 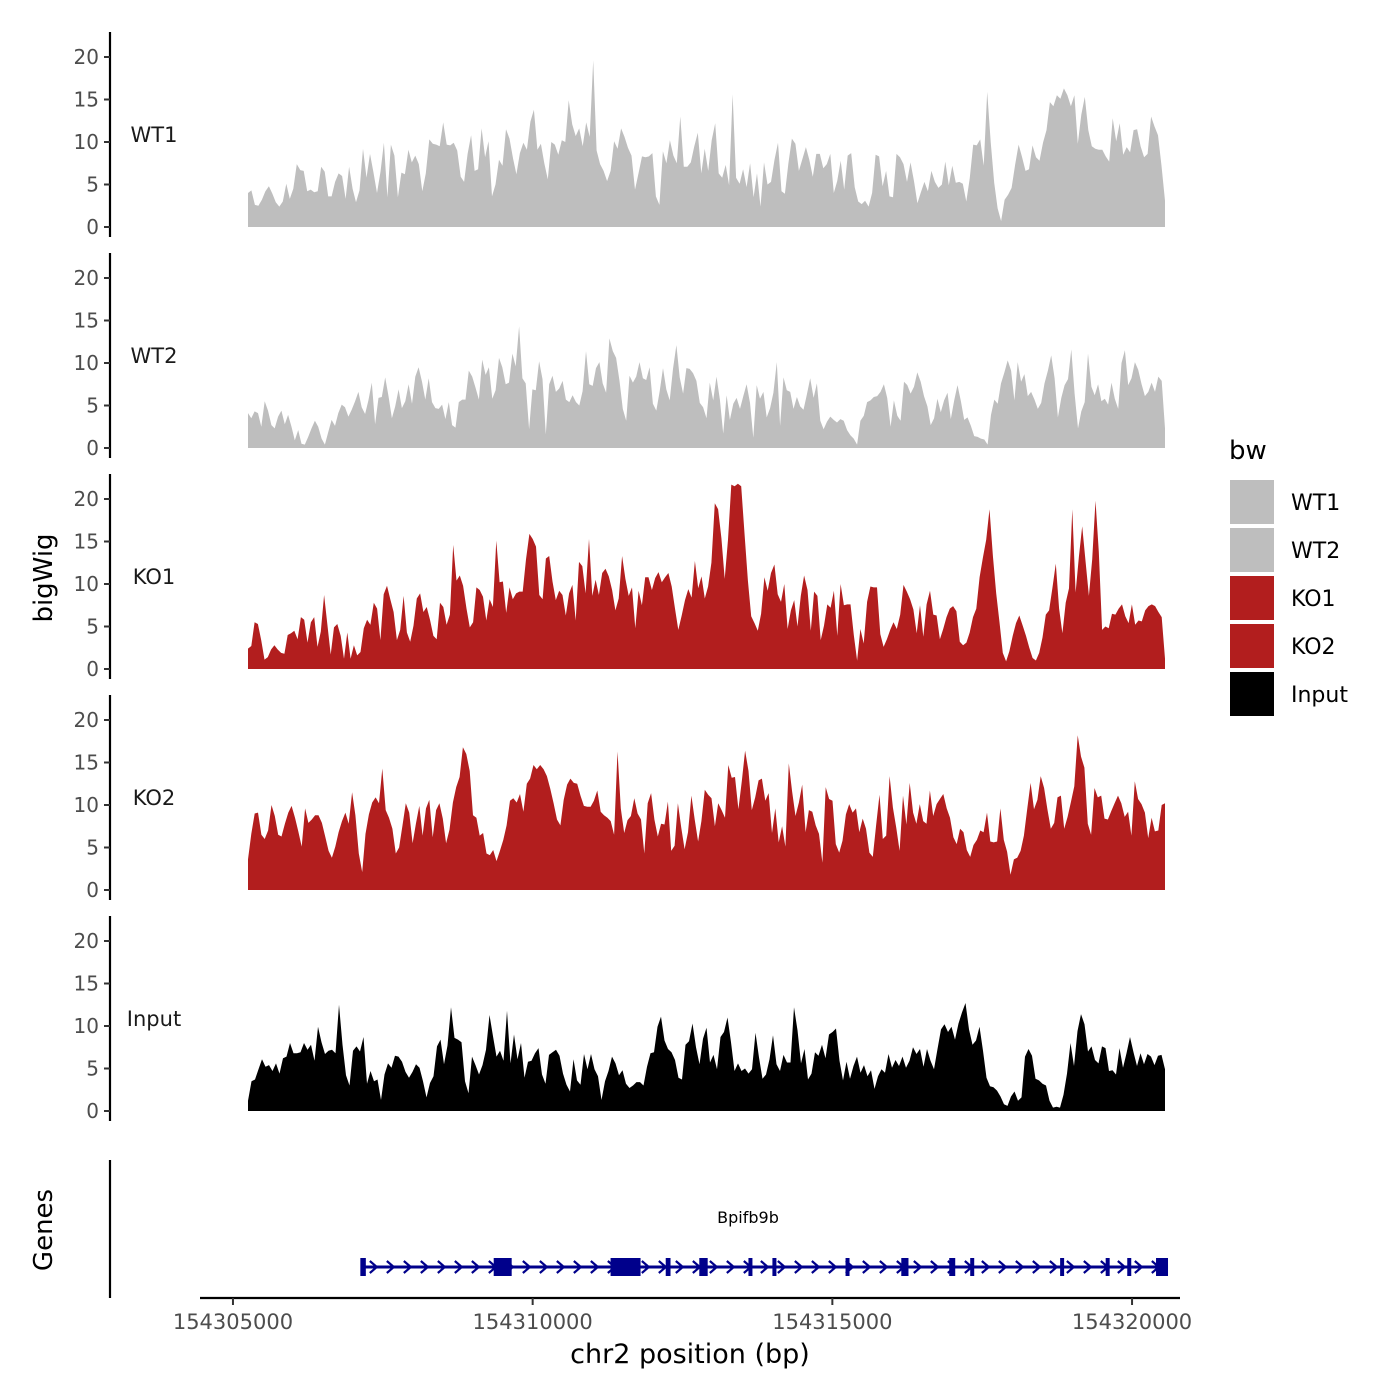 What do you see at coordinates (44, 1230) in the screenshot?
I see `gene-track-title: Genes` at bounding box center [44, 1230].